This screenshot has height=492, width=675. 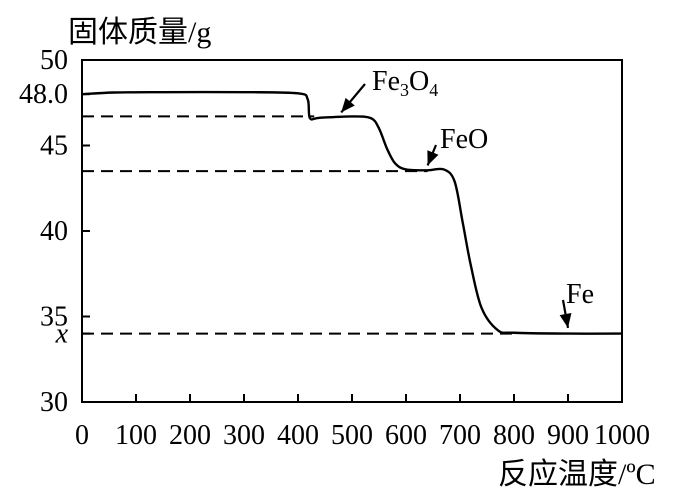 I want to click on x-tick-label: 0, so click(x=82, y=435).